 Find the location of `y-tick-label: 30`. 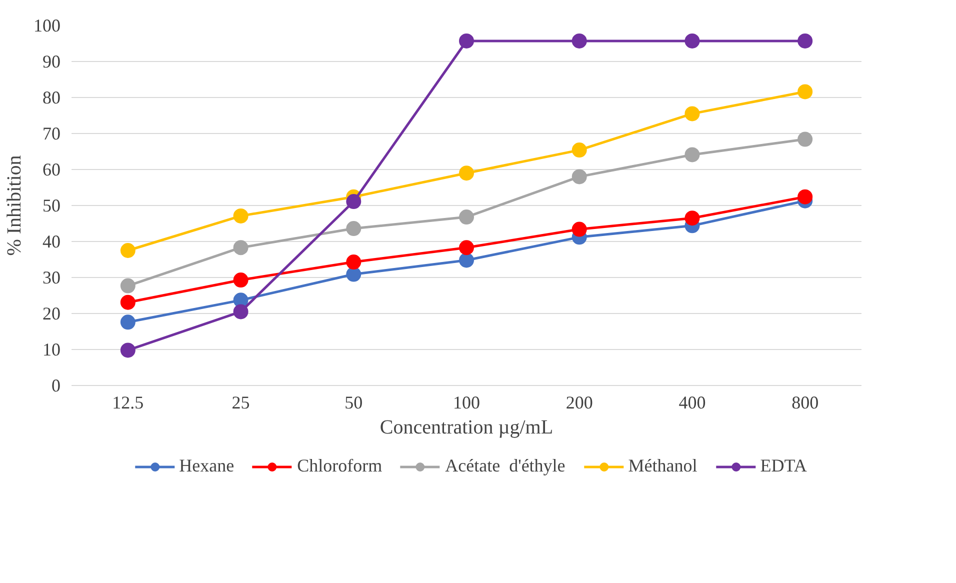

y-tick-label: 30 is located at coordinates (51, 278).